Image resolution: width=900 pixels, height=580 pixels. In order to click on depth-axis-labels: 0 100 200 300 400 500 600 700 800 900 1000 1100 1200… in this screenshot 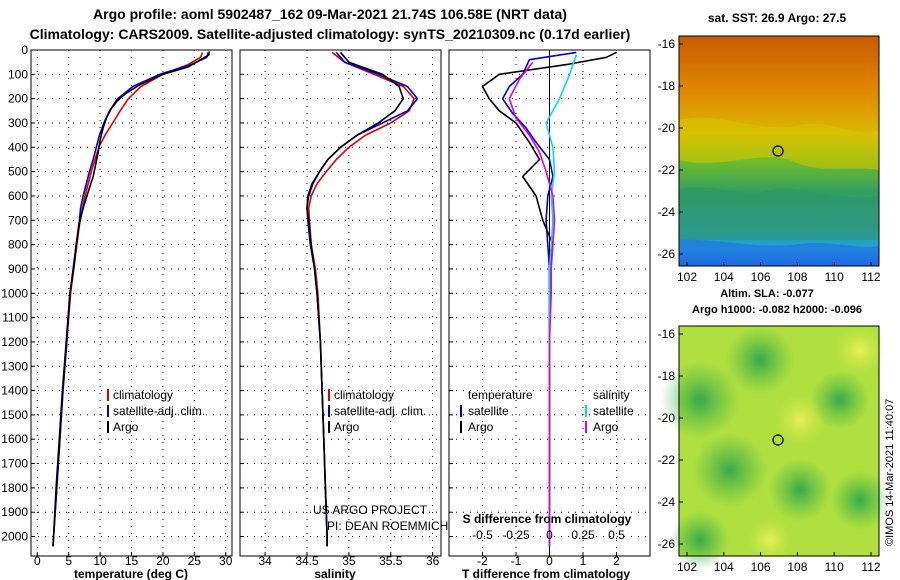, I will do `click(14, 293)`.